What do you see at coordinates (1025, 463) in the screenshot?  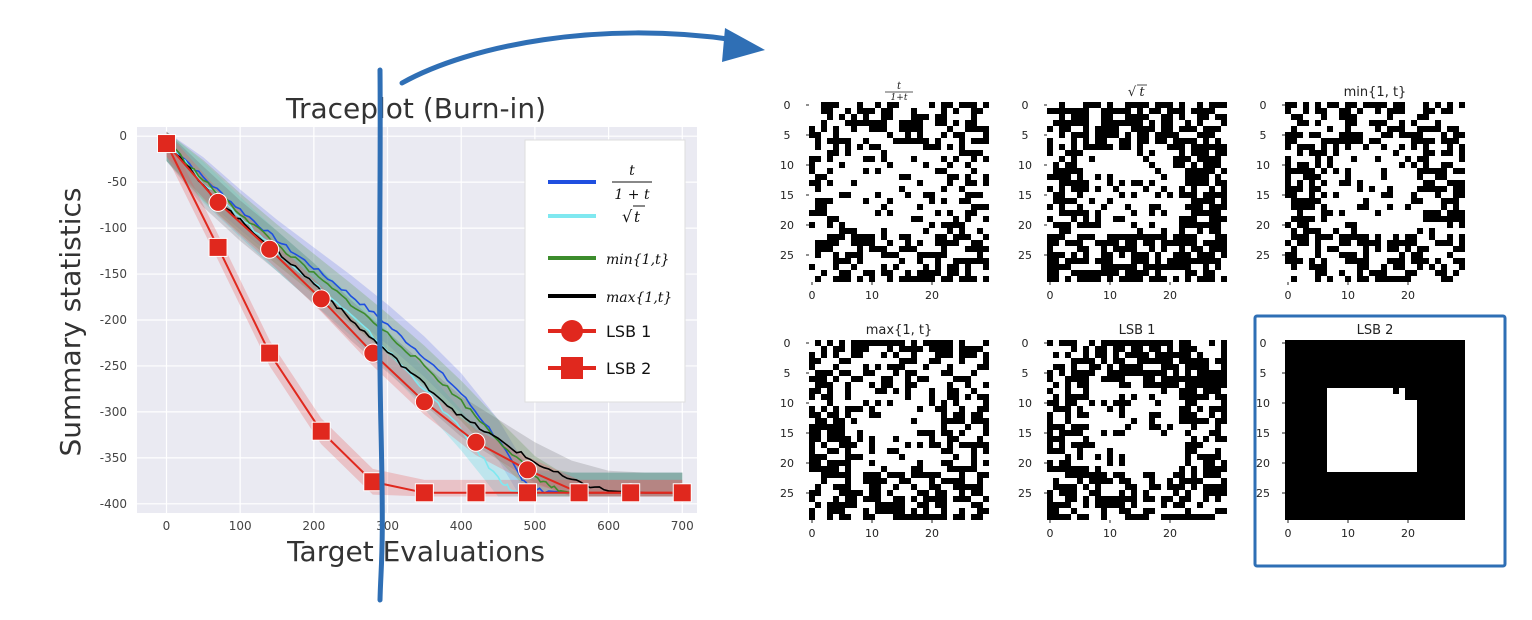 I see `y-tick-label: 20` at bounding box center [1025, 463].